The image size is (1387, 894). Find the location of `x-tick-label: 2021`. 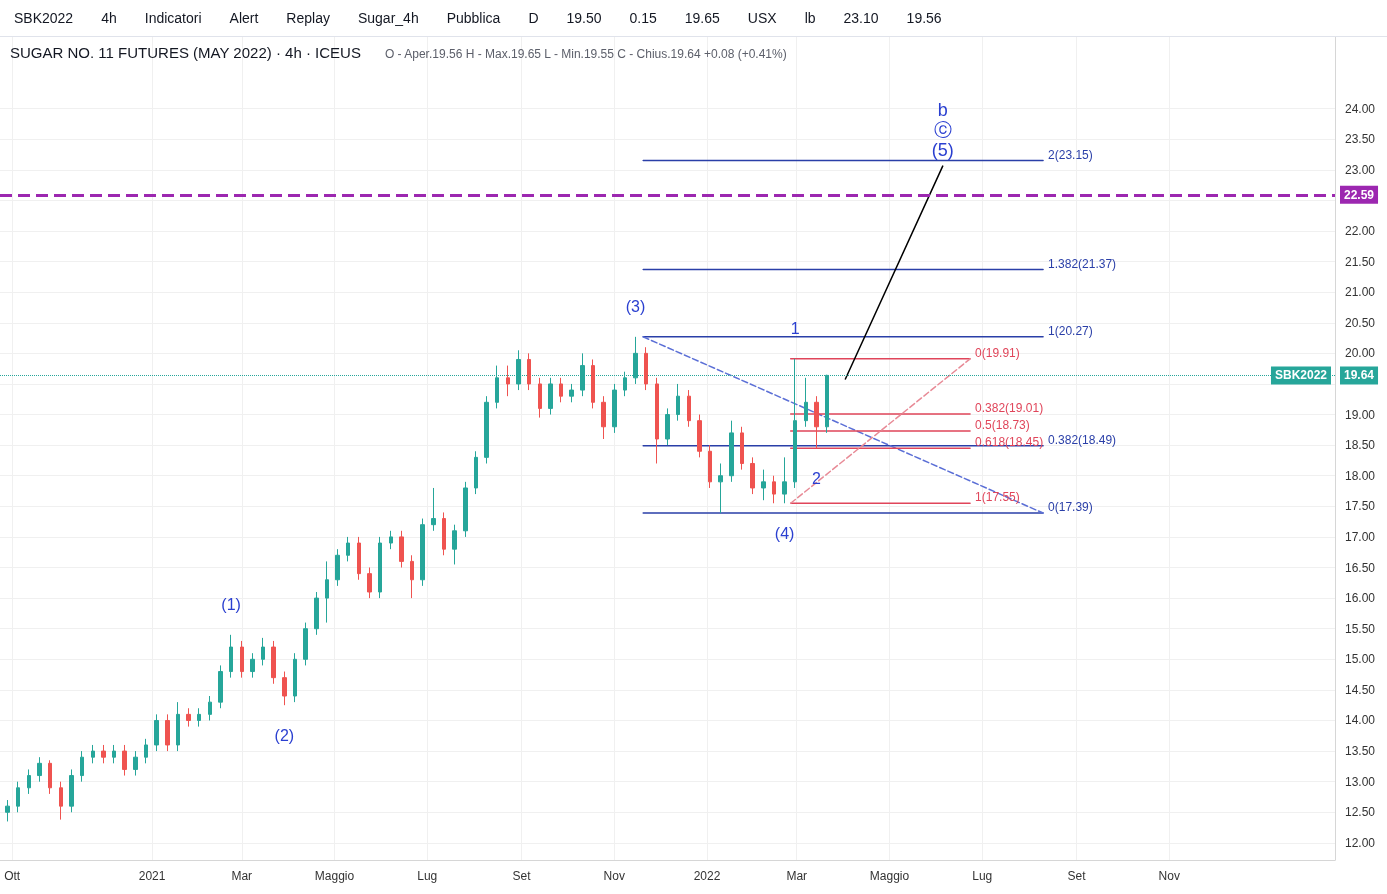

x-tick-label: 2021 is located at coordinates (152, 876).